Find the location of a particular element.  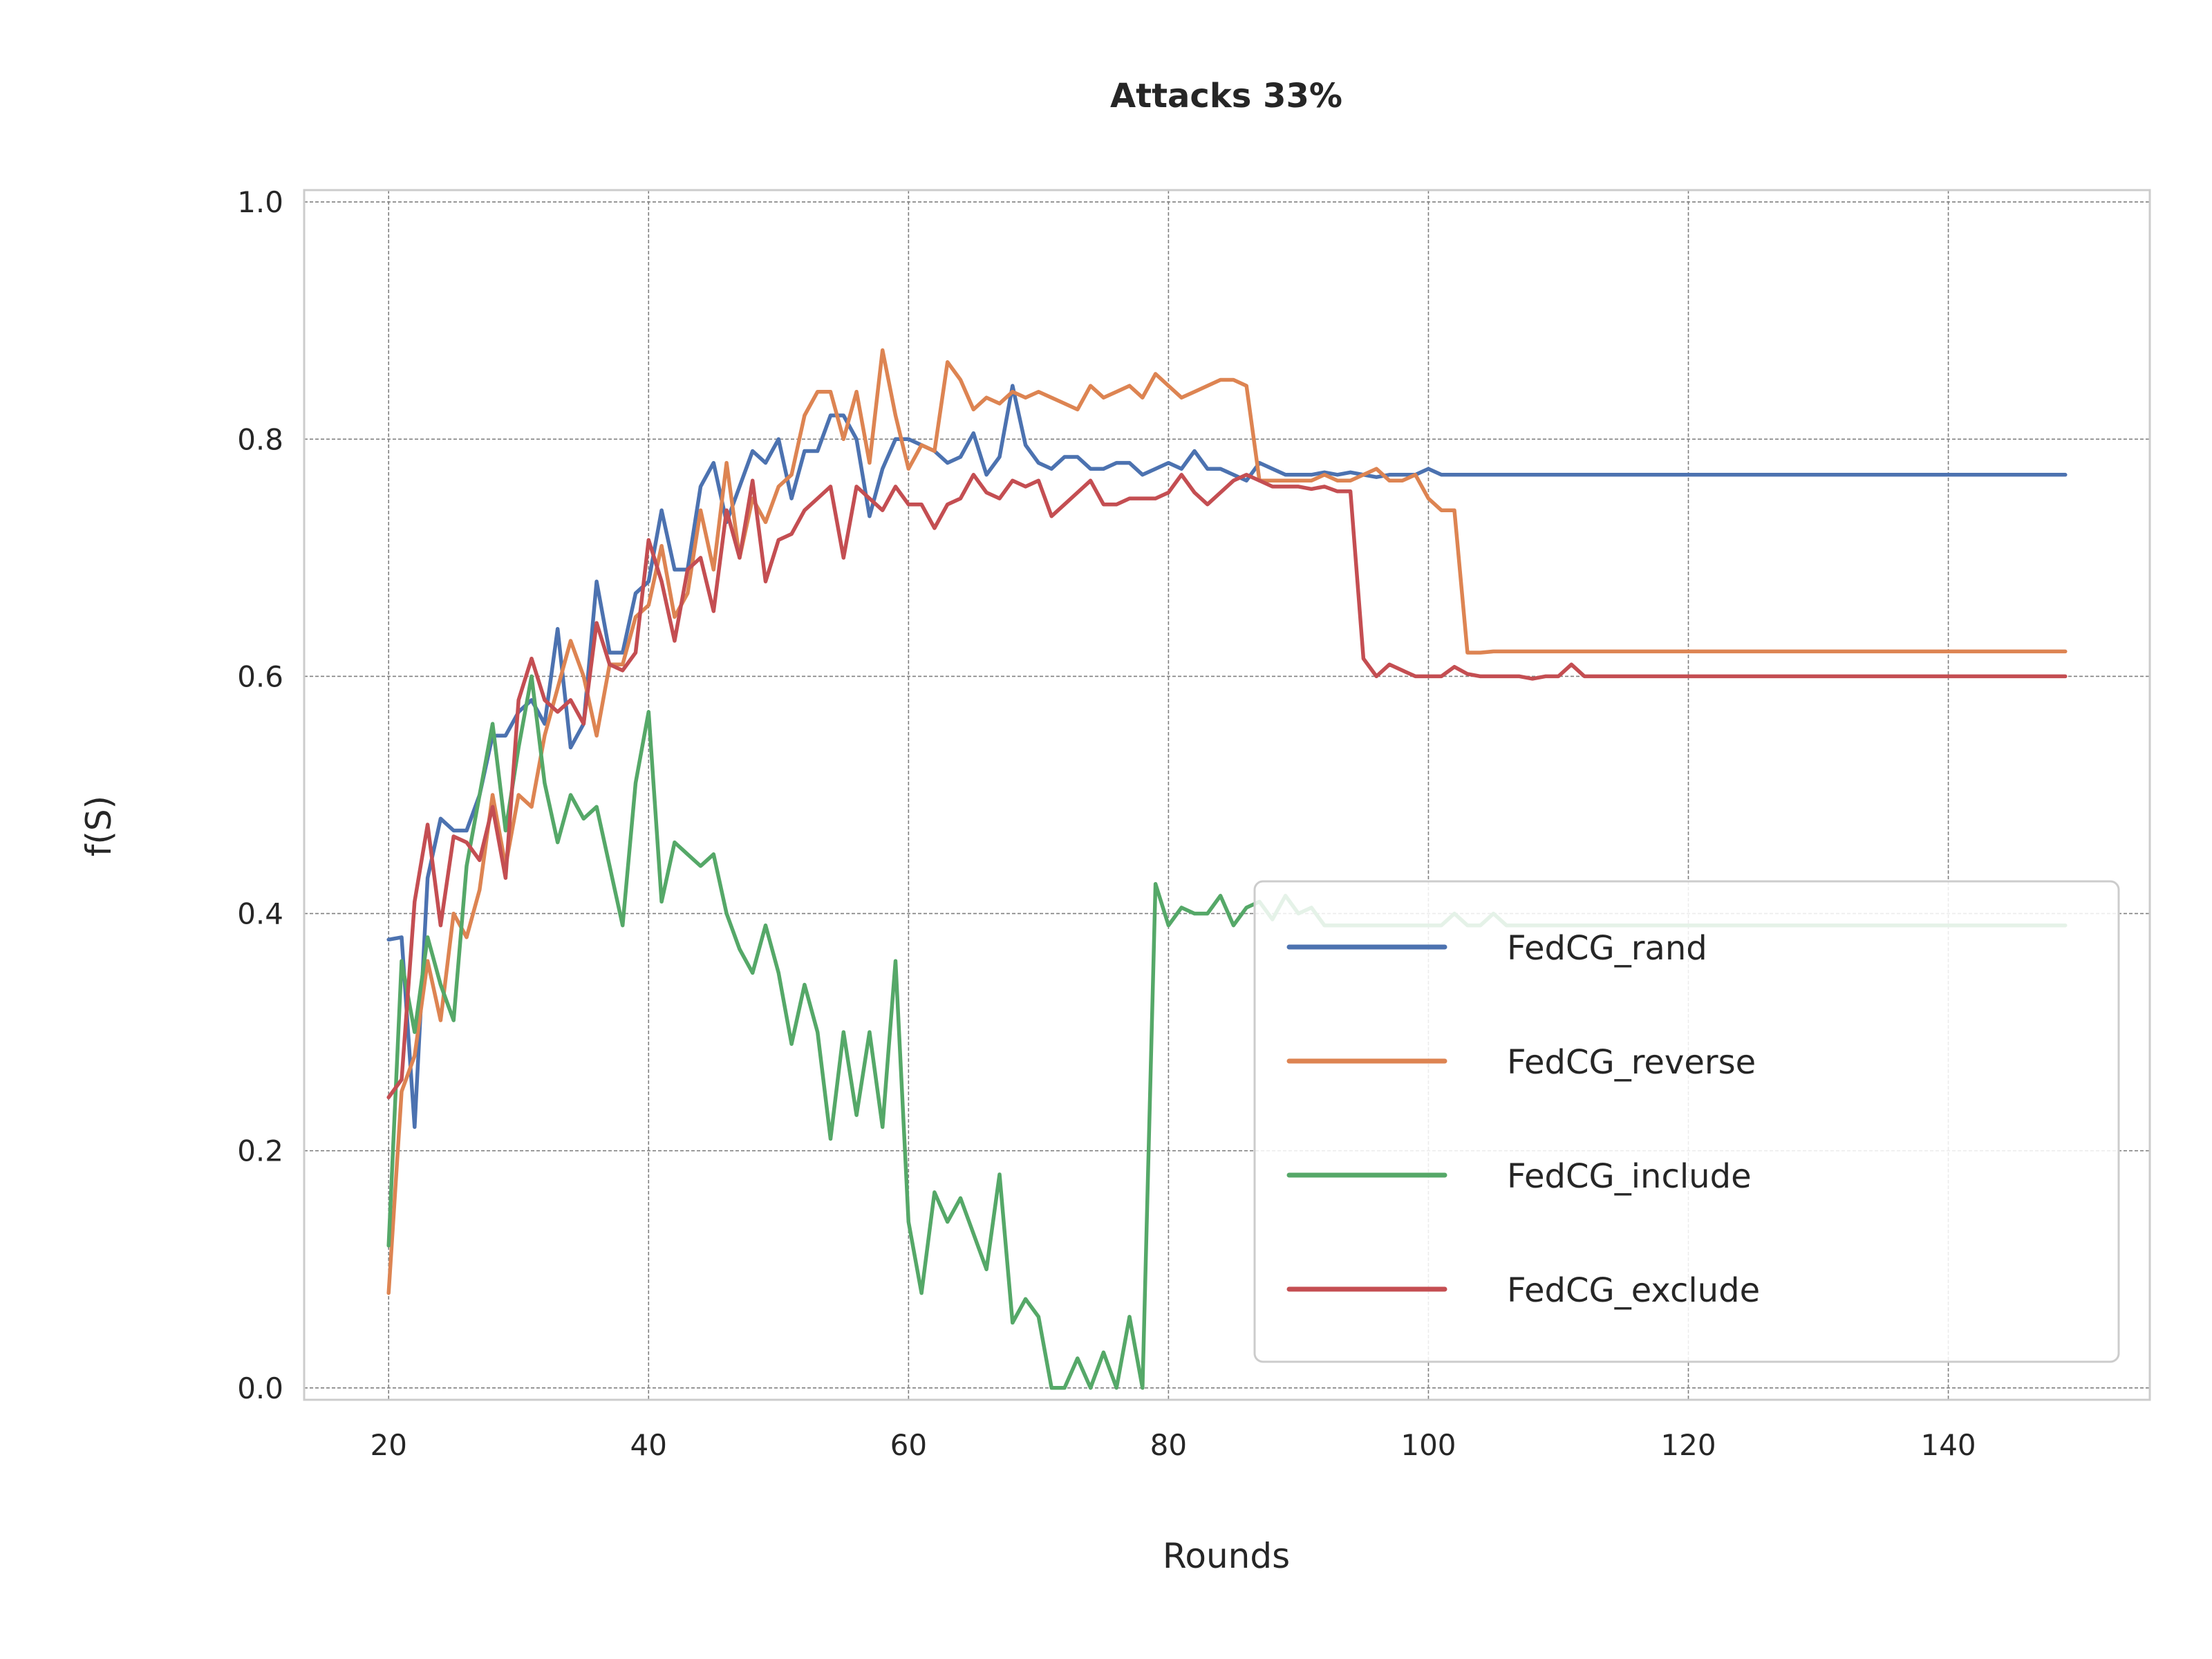

y-axis-label: f(S) is located at coordinates (99, 826).